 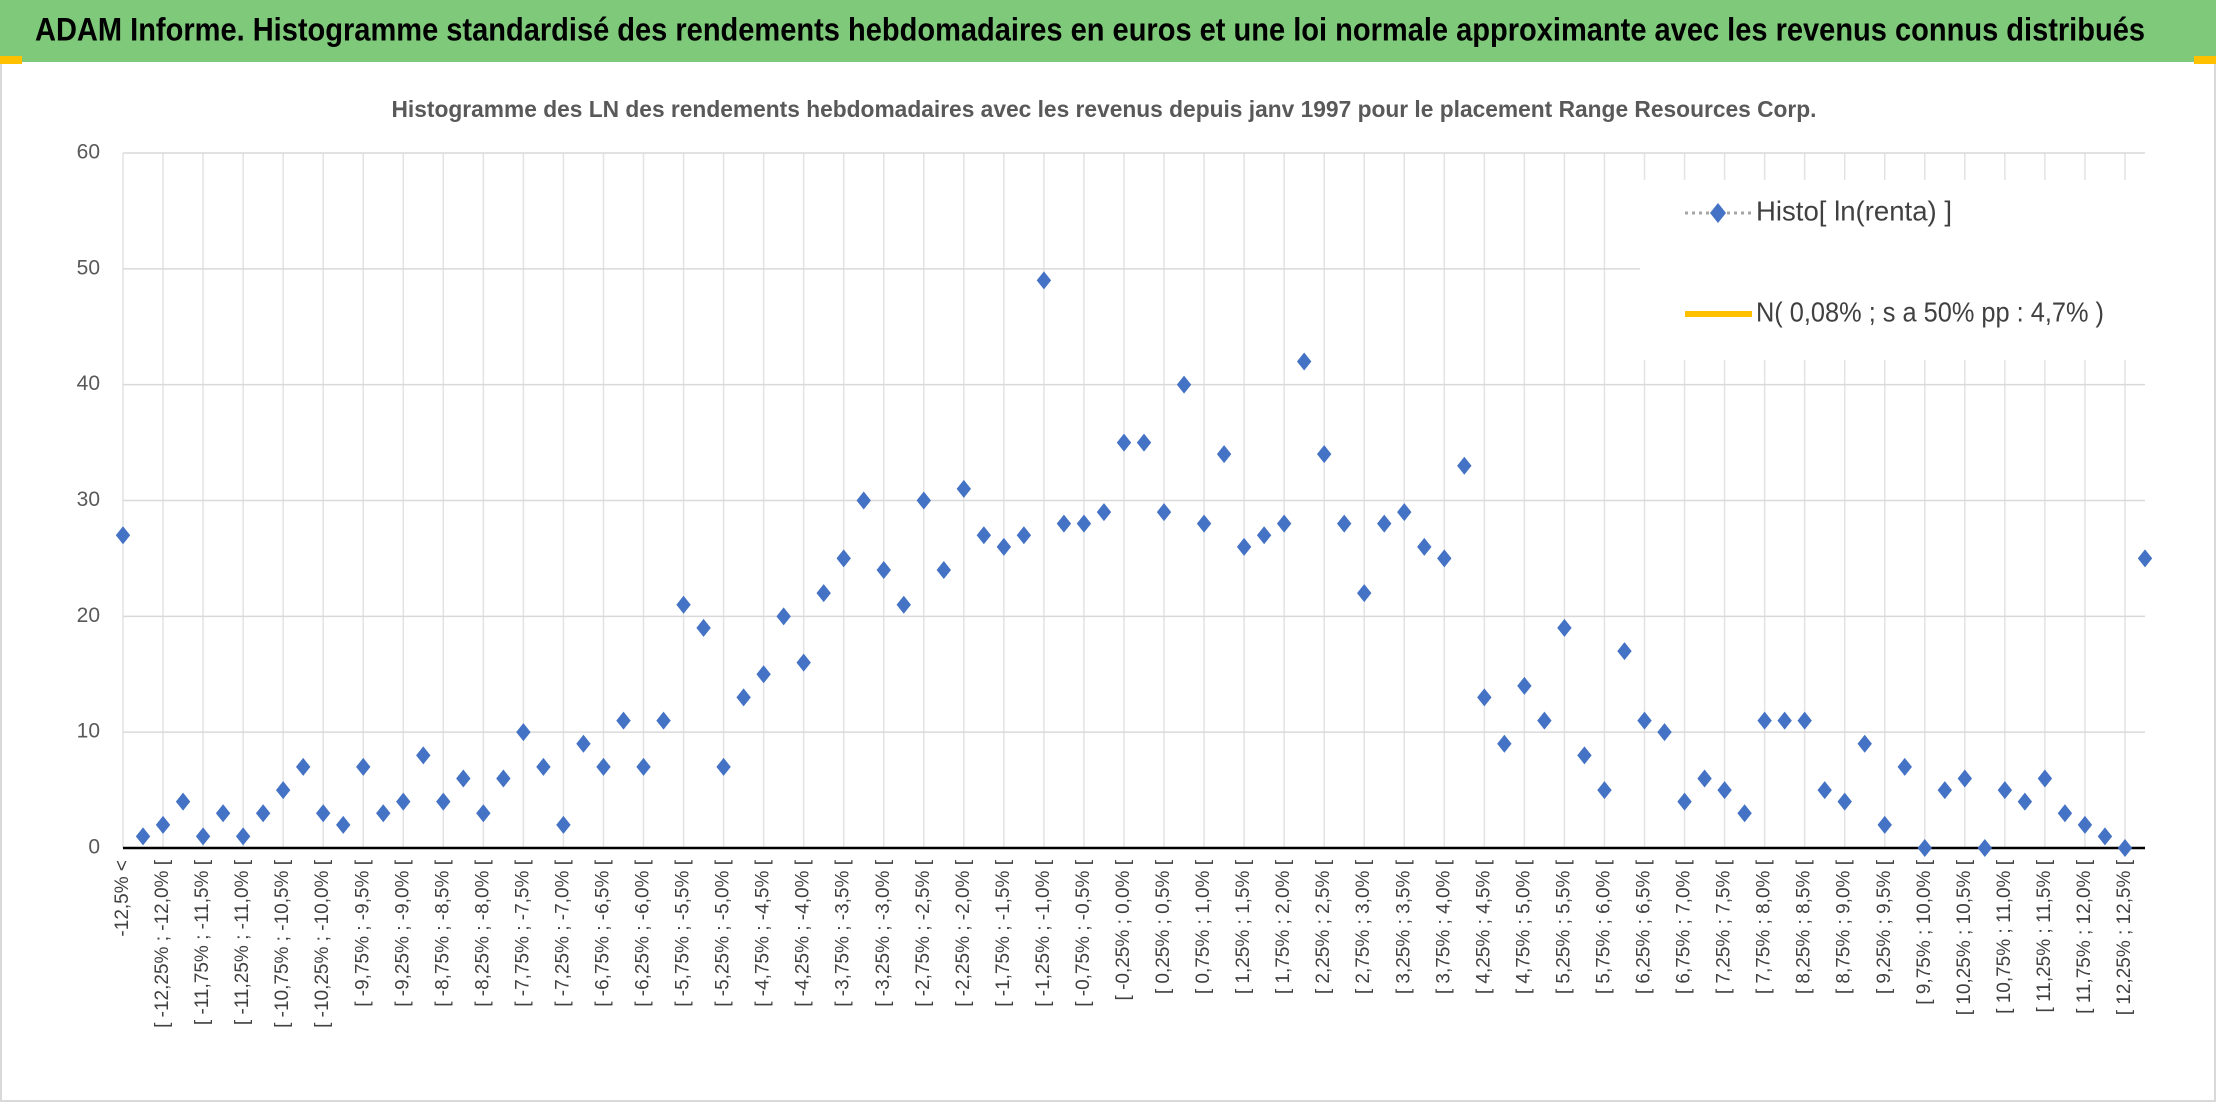 I want to click on x-tick-label: [ 11,75% ; 12,0% [, so click(x=2084, y=936).